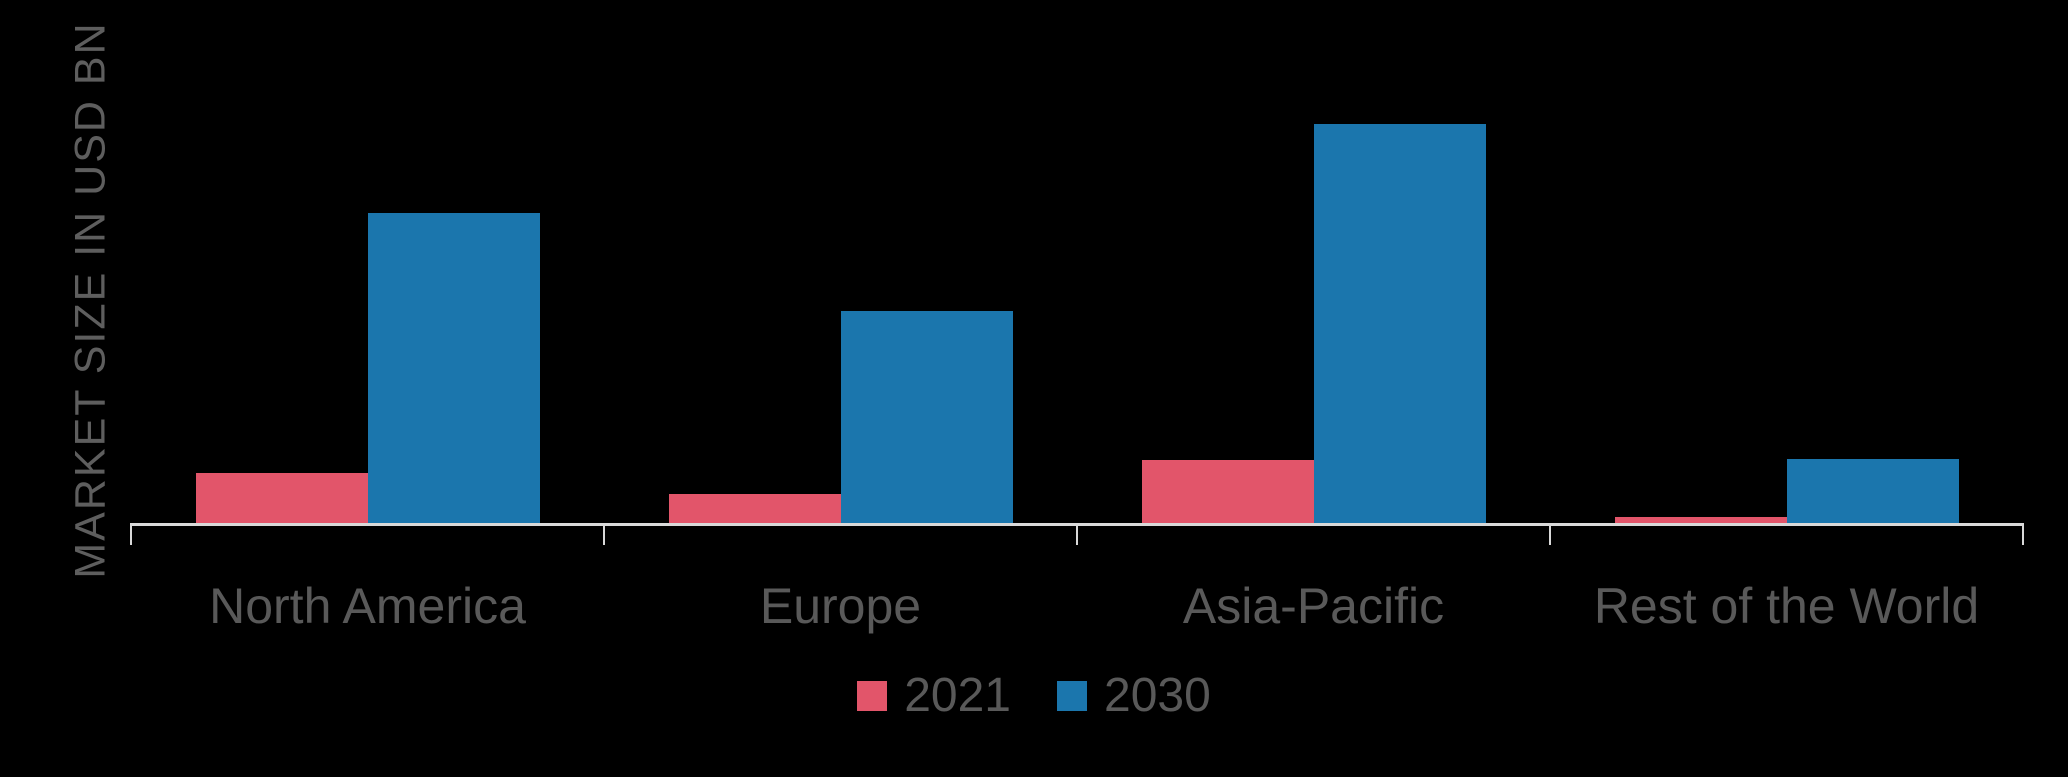 This screenshot has width=2068, height=777. I want to click on category-label-rest-of-the-world: Rest of the World, so click(1786, 606).